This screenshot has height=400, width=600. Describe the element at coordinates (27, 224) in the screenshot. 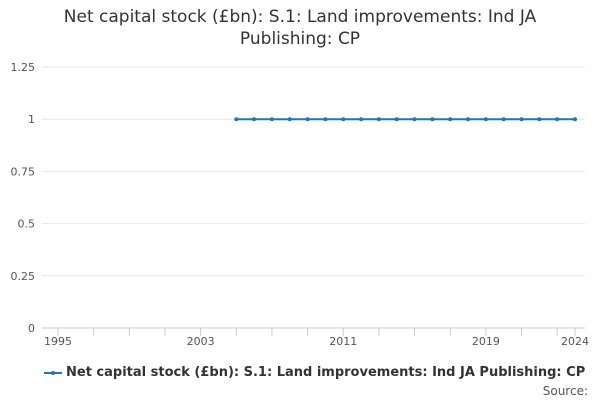

I see `y-tick-label: 0.5` at that location.